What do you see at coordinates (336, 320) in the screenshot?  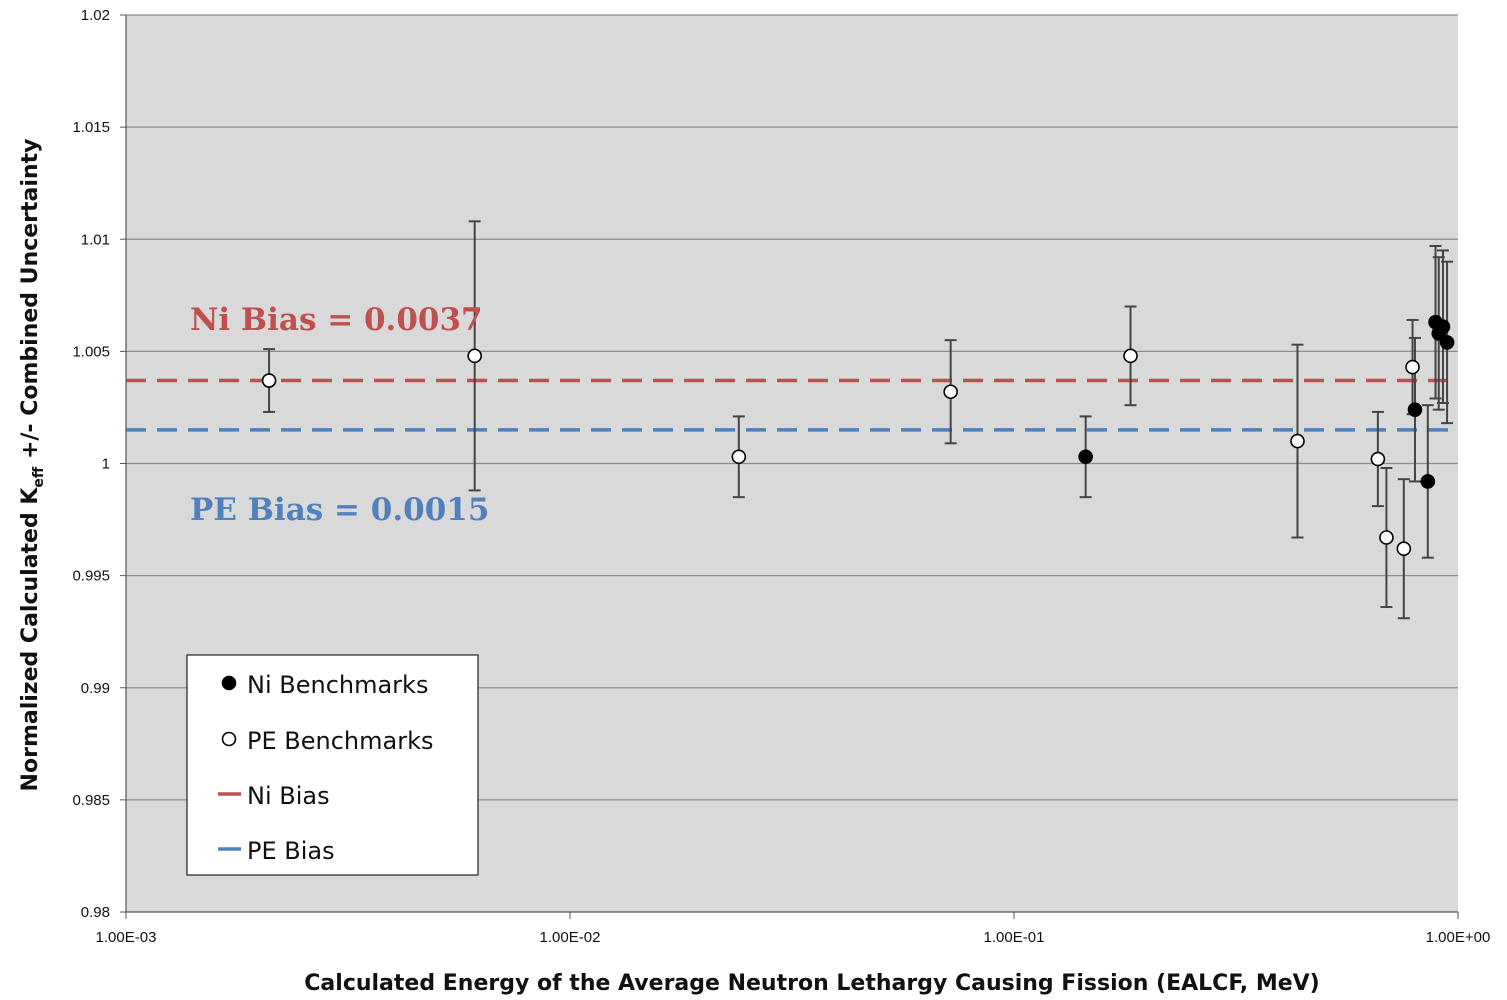 I see `ni-bias-annotation: Ni Bias = 0.0037` at bounding box center [336, 320].